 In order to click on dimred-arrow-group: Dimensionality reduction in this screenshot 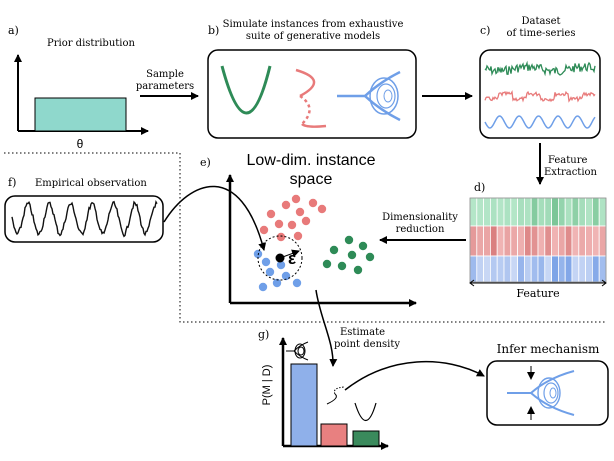, I will do `click(422, 228)`.